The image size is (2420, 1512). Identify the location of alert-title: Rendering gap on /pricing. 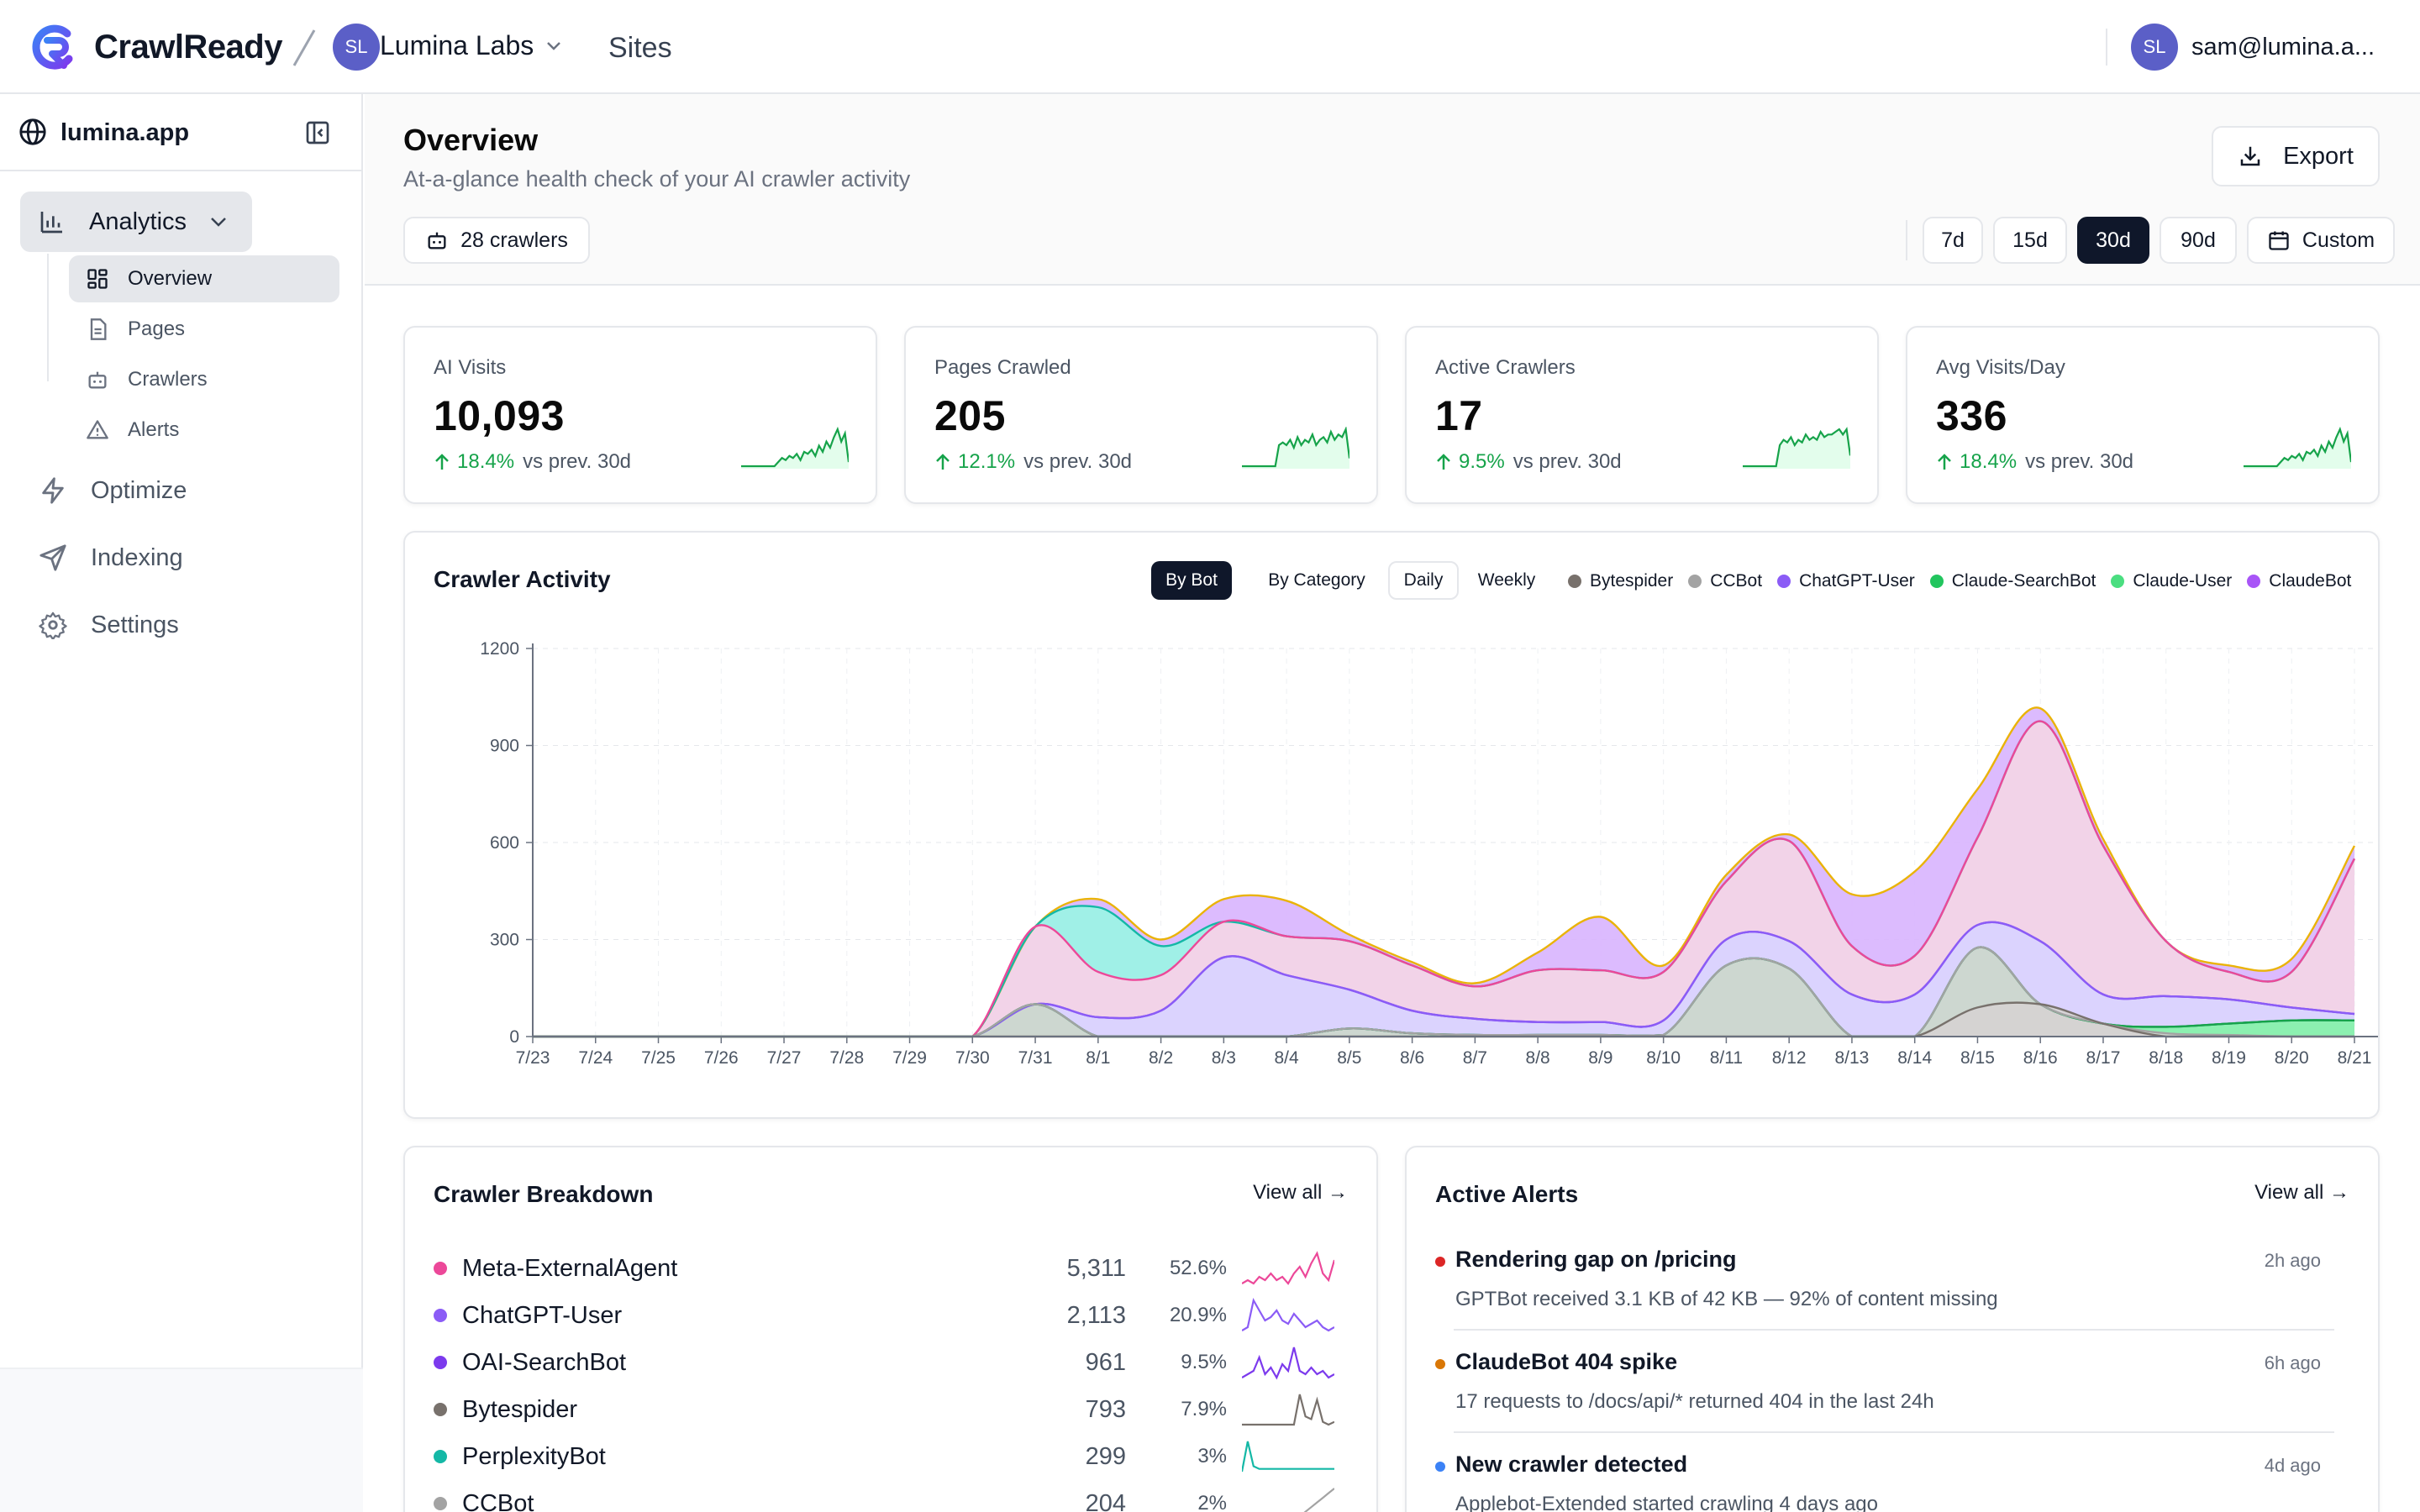
(1596, 1259).